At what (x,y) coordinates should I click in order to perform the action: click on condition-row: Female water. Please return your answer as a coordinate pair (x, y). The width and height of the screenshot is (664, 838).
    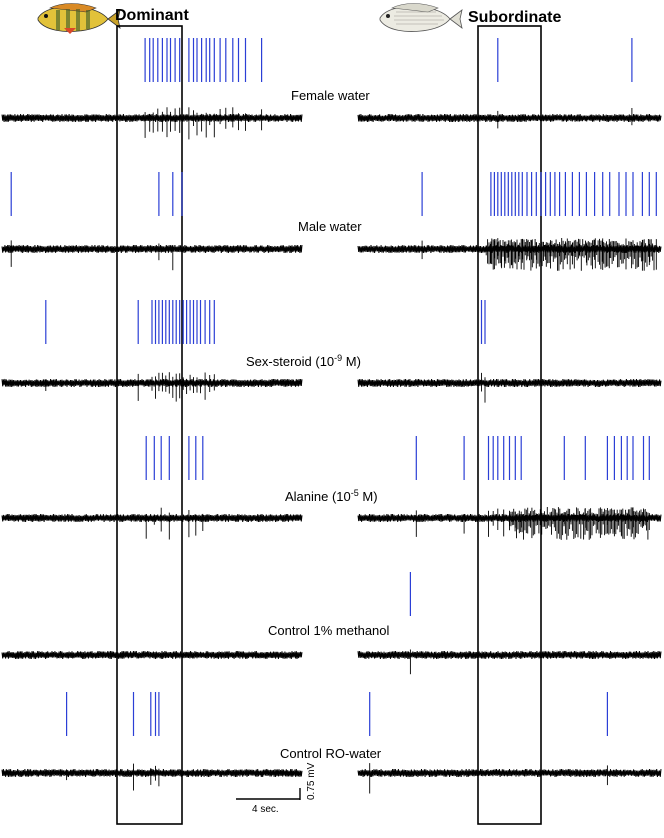
    Looking at the image, I should click on (331, 89).